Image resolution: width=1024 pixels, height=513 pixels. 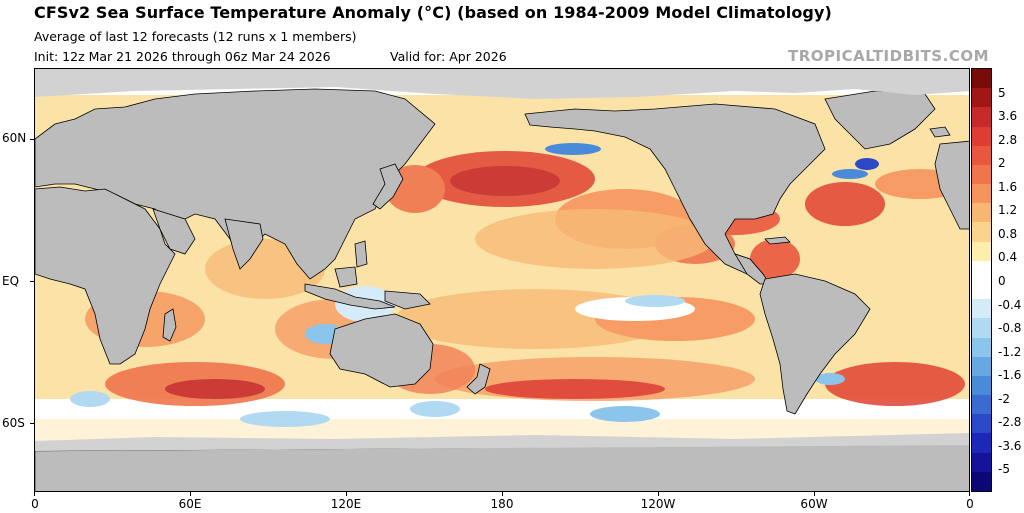 I want to click on colorbar-label: -2.8, so click(x=1010, y=422).